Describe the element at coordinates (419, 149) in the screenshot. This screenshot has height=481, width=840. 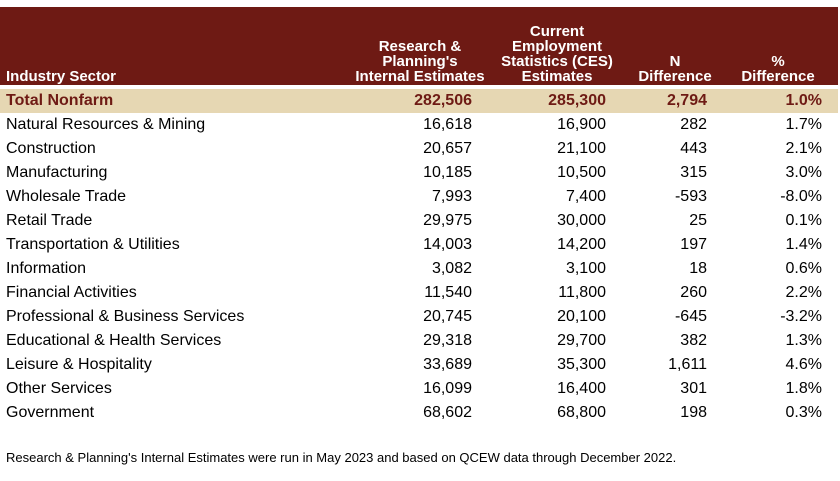
I see `table-row: Construction 20,657 21,100 443 2.1%` at that location.